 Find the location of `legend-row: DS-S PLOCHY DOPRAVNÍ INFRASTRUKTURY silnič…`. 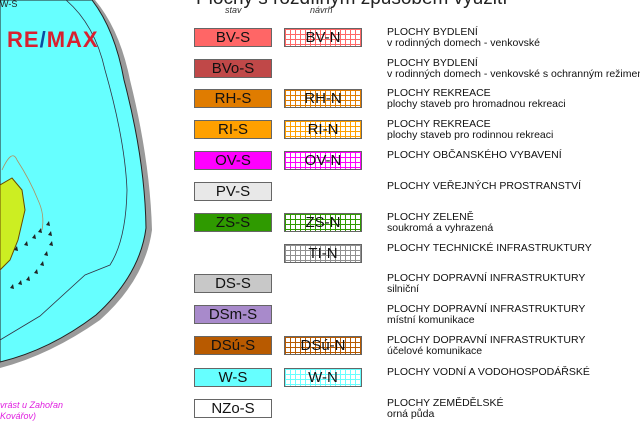

legend-row: DS-S PLOCHY DOPRAVNÍ INFRASTRUKTURY silnič… is located at coordinates (320, 288).